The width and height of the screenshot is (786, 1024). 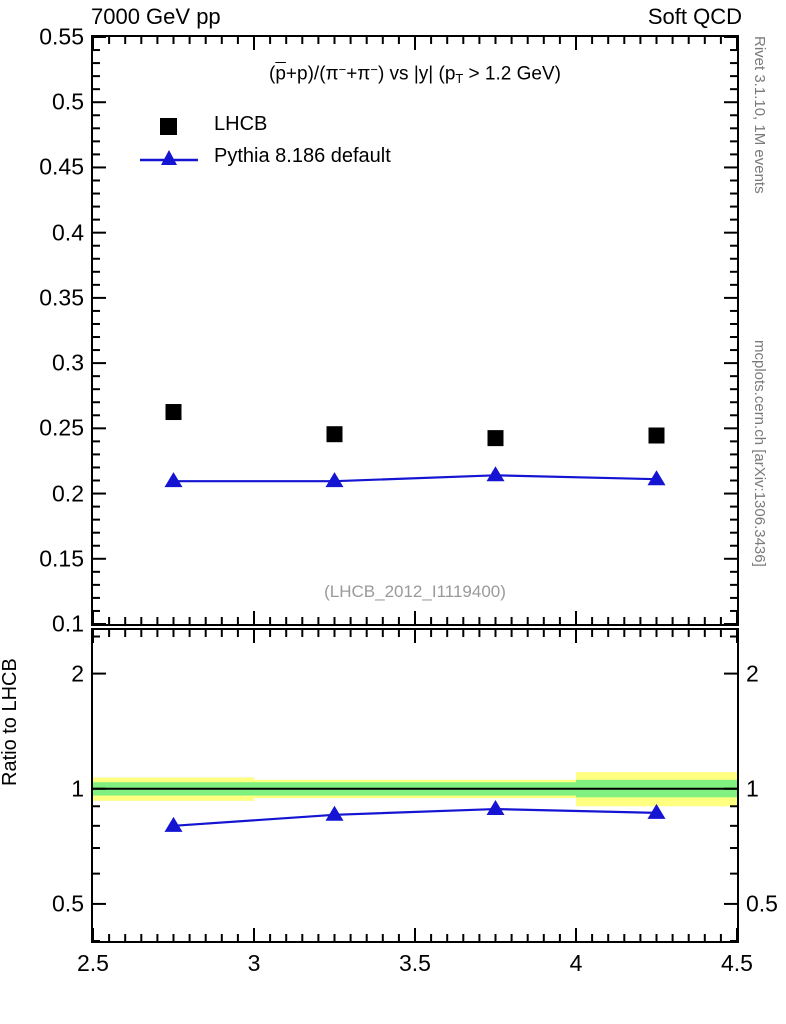 What do you see at coordinates (576, 963) in the screenshot?
I see `xtick-label: 4` at bounding box center [576, 963].